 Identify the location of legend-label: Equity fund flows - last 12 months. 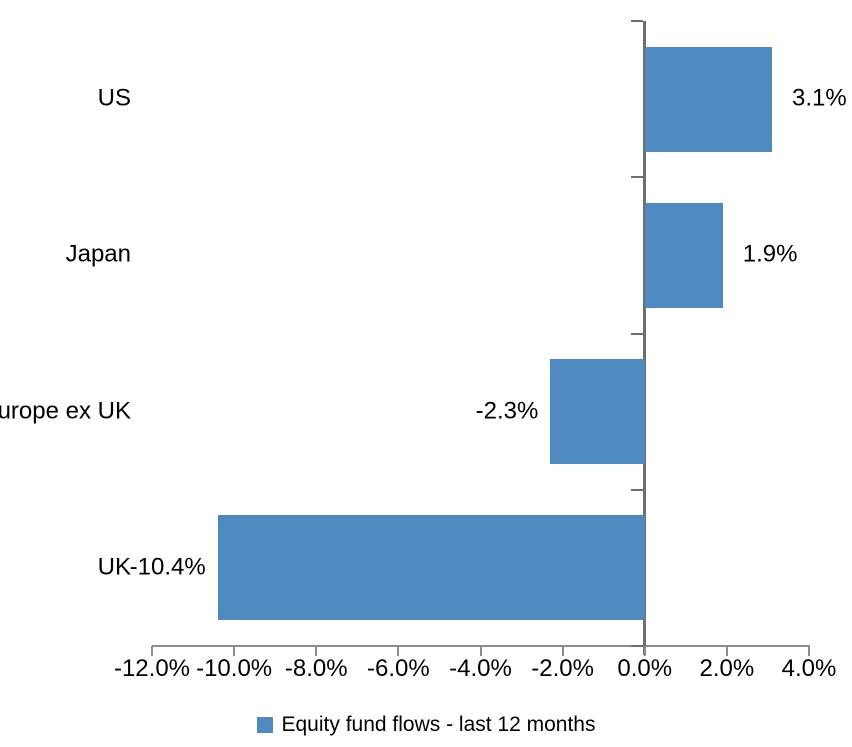
(438, 724).